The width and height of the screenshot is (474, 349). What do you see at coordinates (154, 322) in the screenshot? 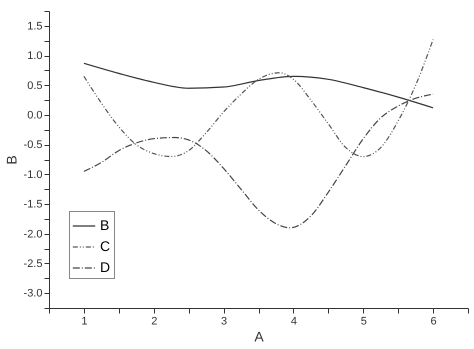
I see `x-tick-label: 2` at bounding box center [154, 322].